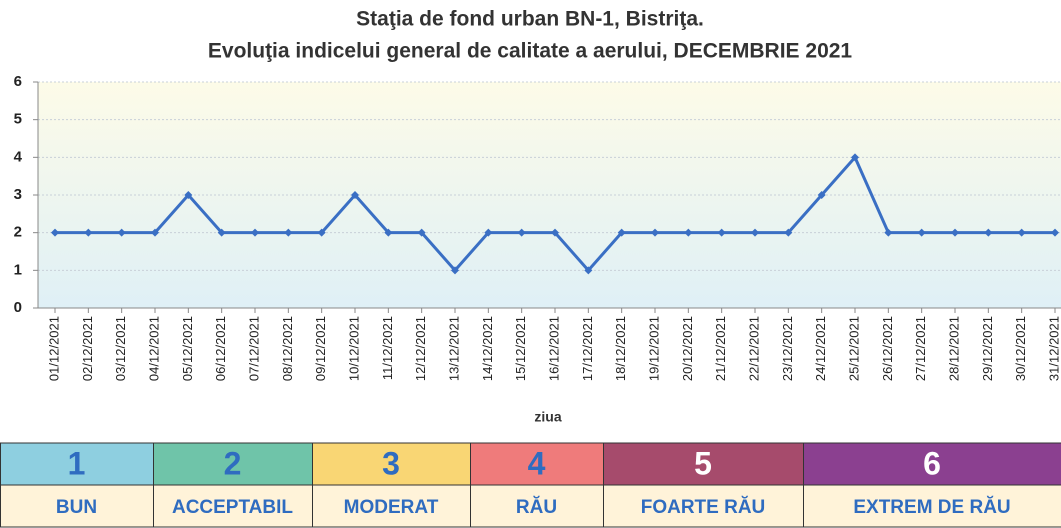  What do you see at coordinates (453, 348) in the screenshot?
I see `x-tick-label: 13/12/2021` at bounding box center [453, 348].